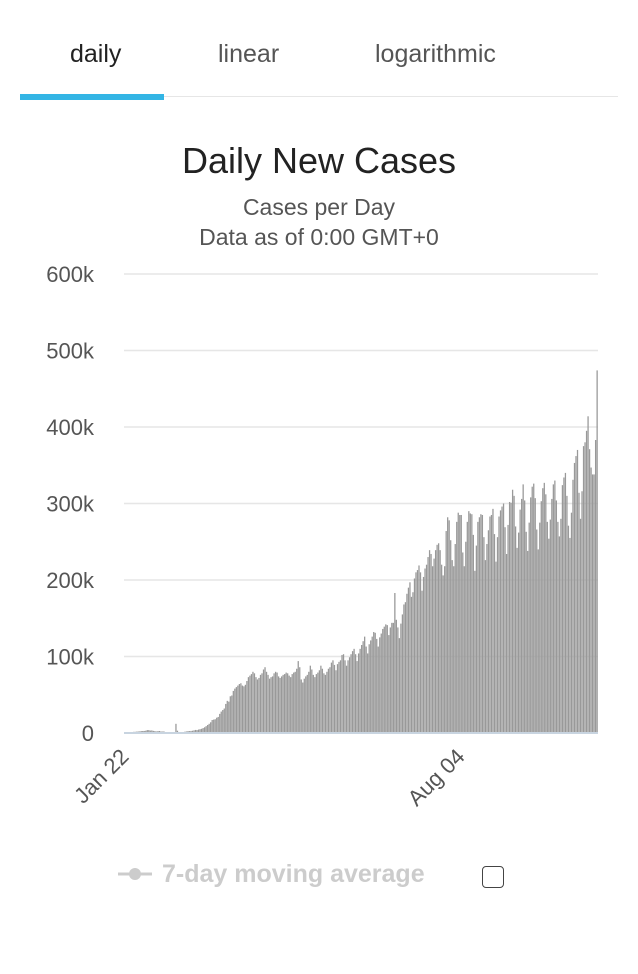  Describe the element at coordinates (249, 54) in the screenshot. I see `tab-linear: linear` at that location.